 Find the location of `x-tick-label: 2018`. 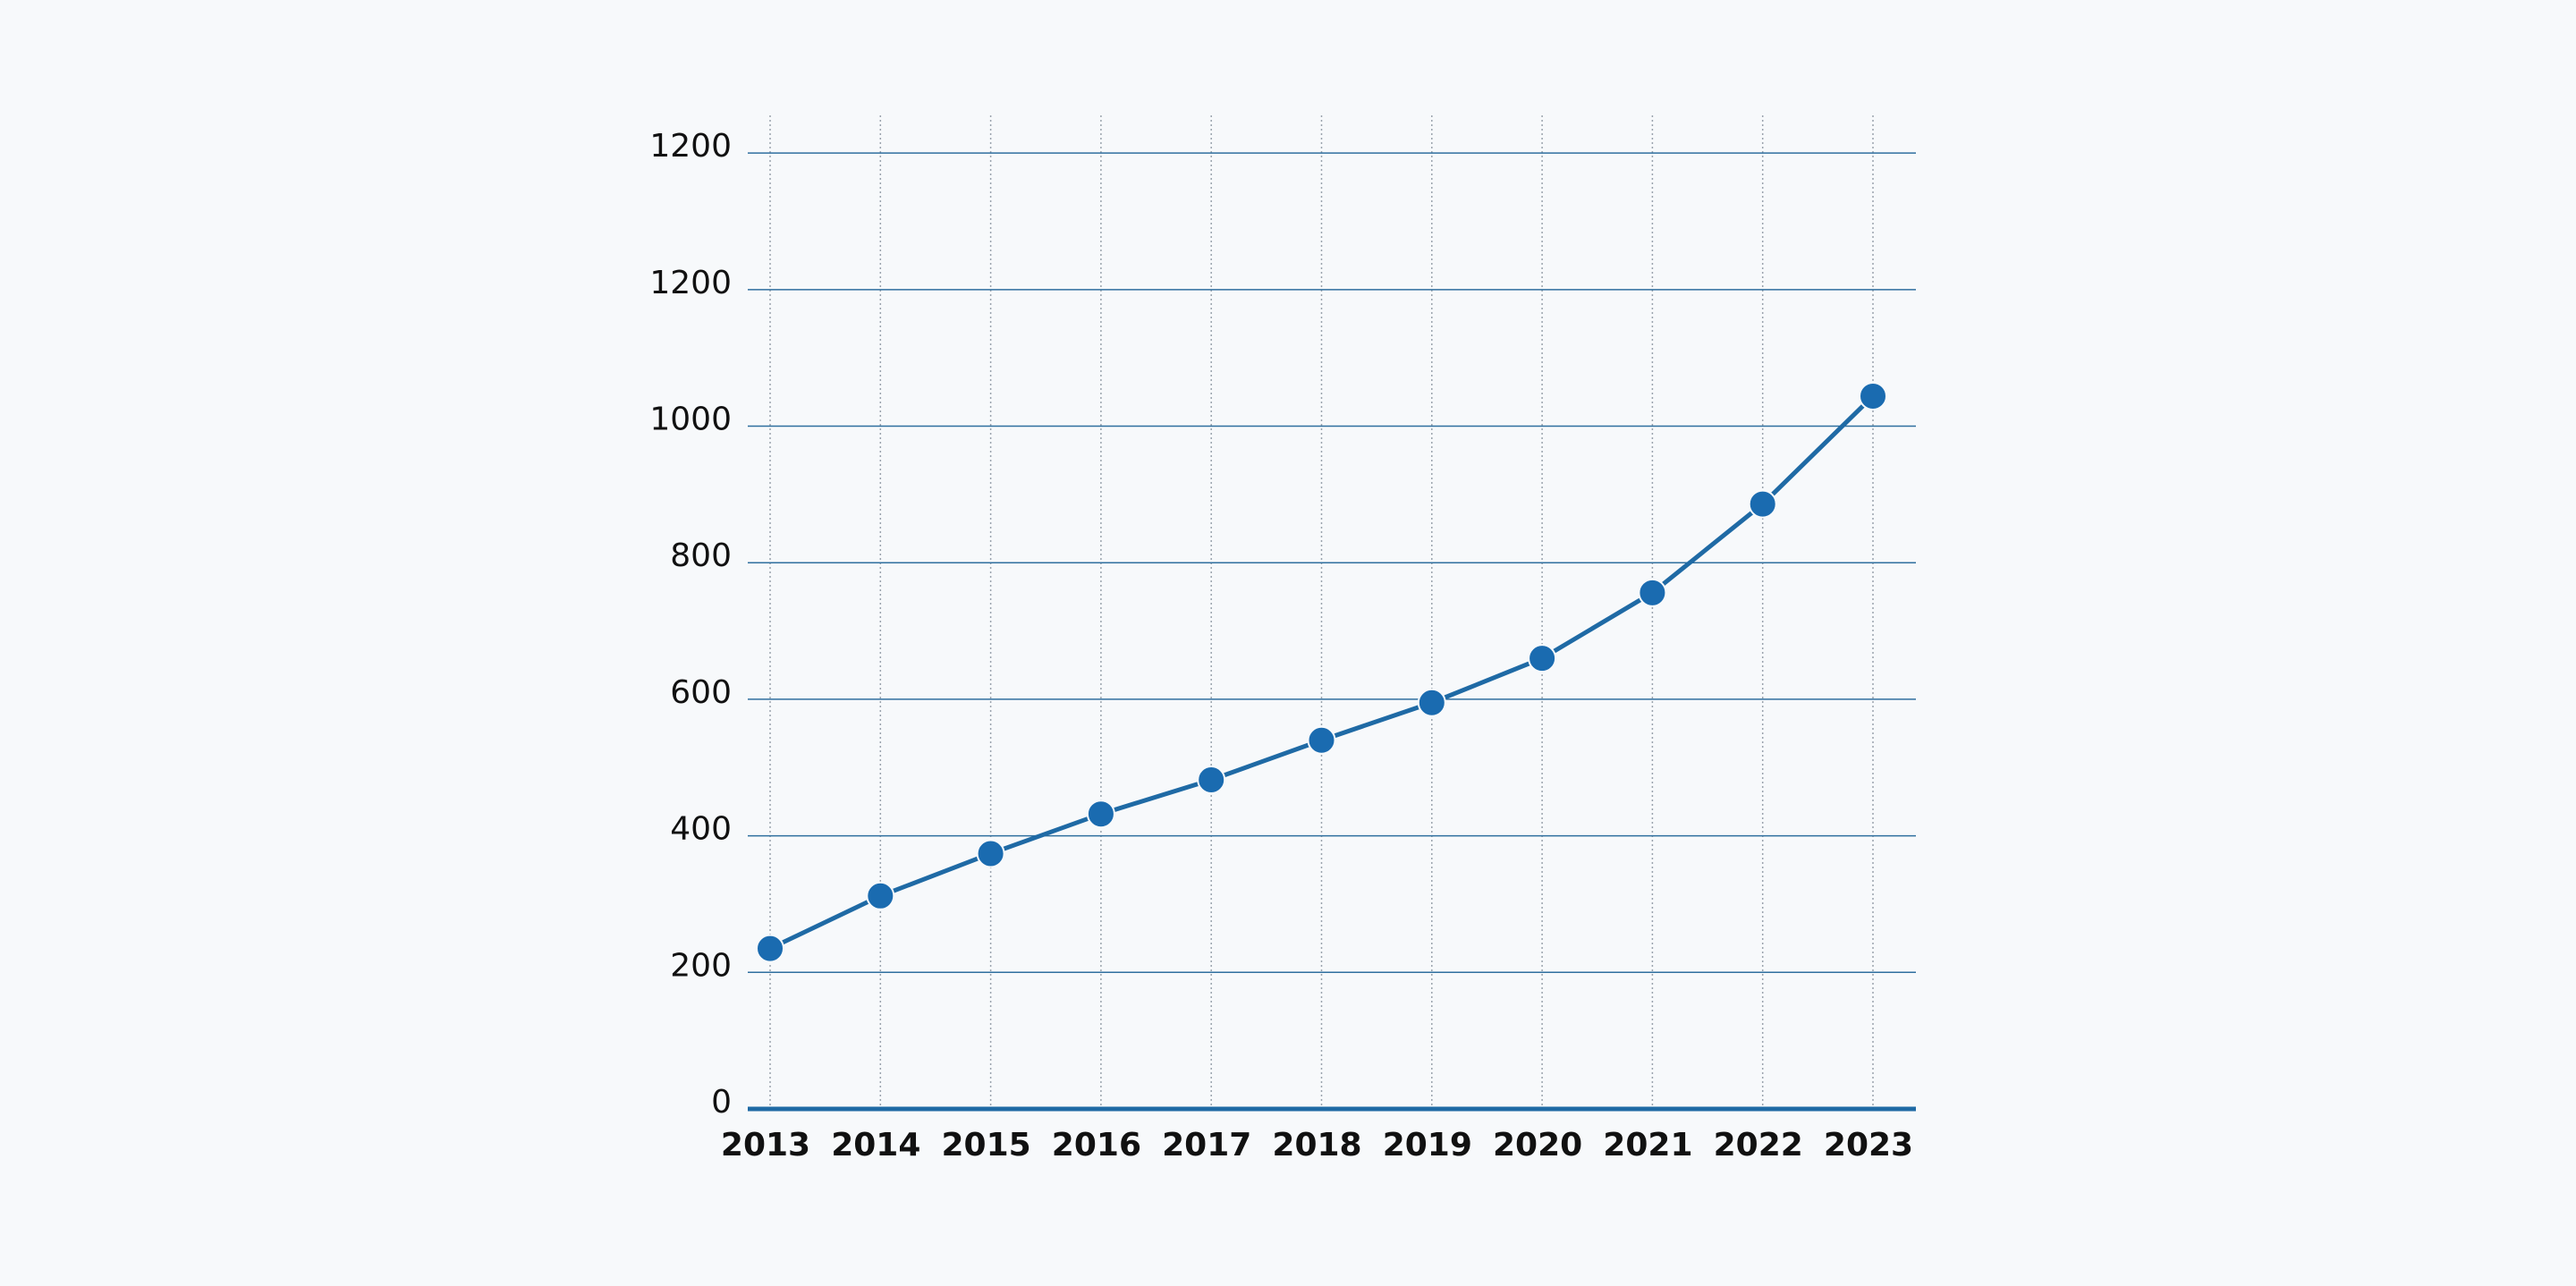

x-tick-label: 2018 is located at coordinates (1316, 1145).